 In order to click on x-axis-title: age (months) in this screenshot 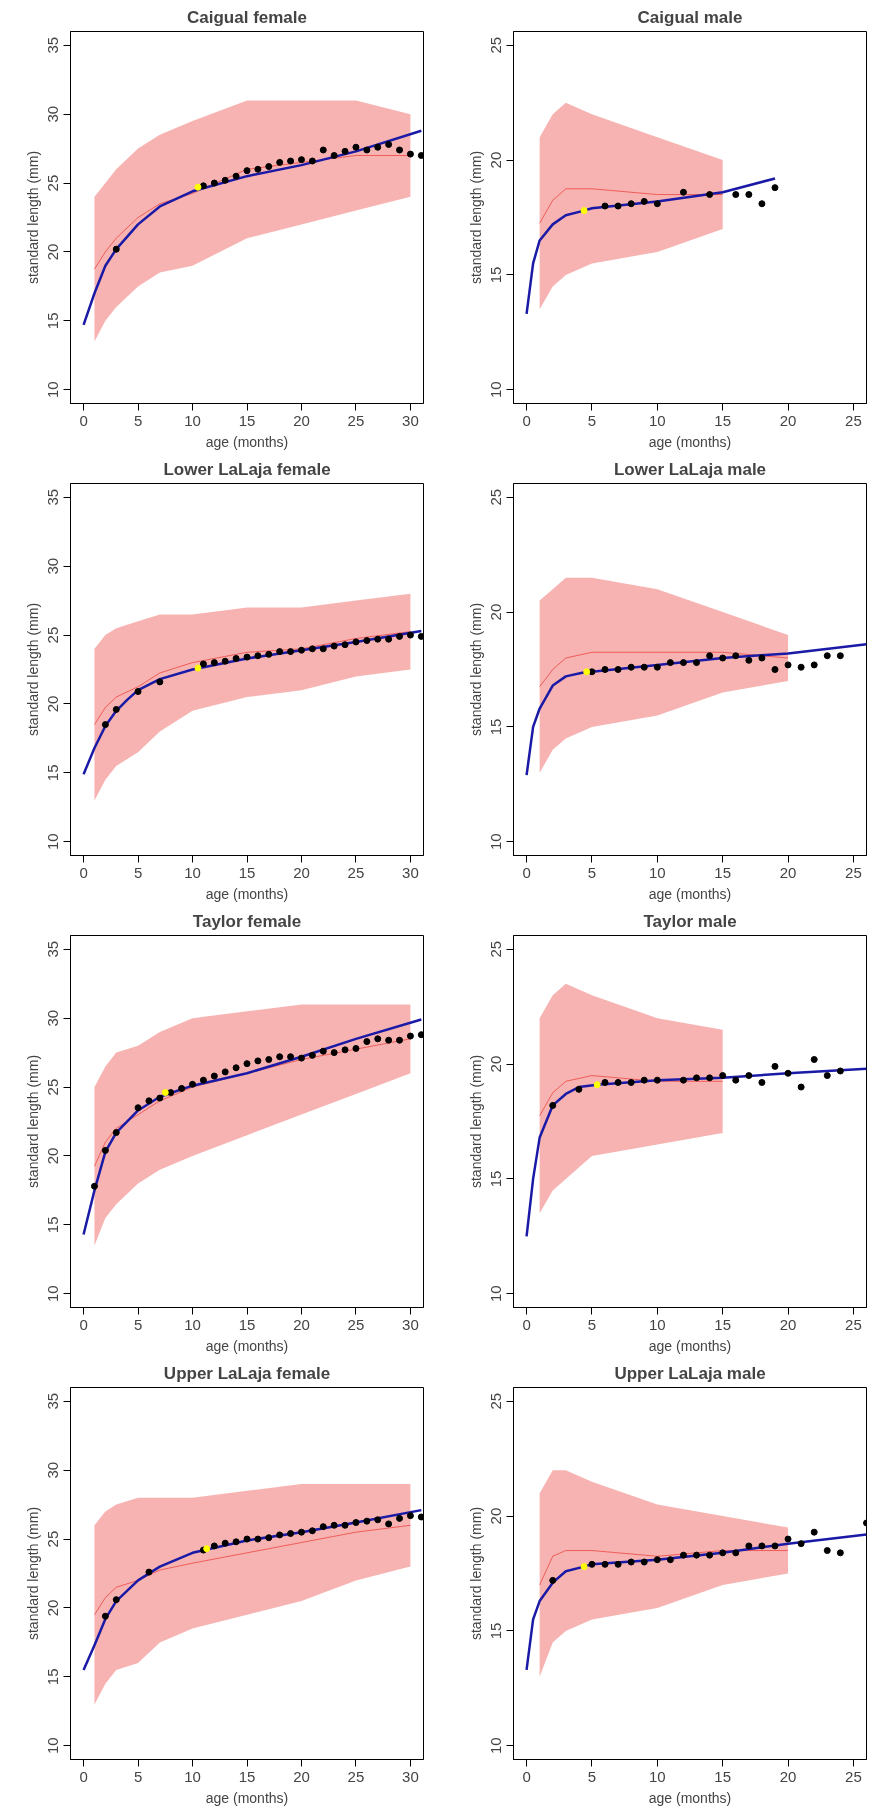, I will do `click(690, 893)`.